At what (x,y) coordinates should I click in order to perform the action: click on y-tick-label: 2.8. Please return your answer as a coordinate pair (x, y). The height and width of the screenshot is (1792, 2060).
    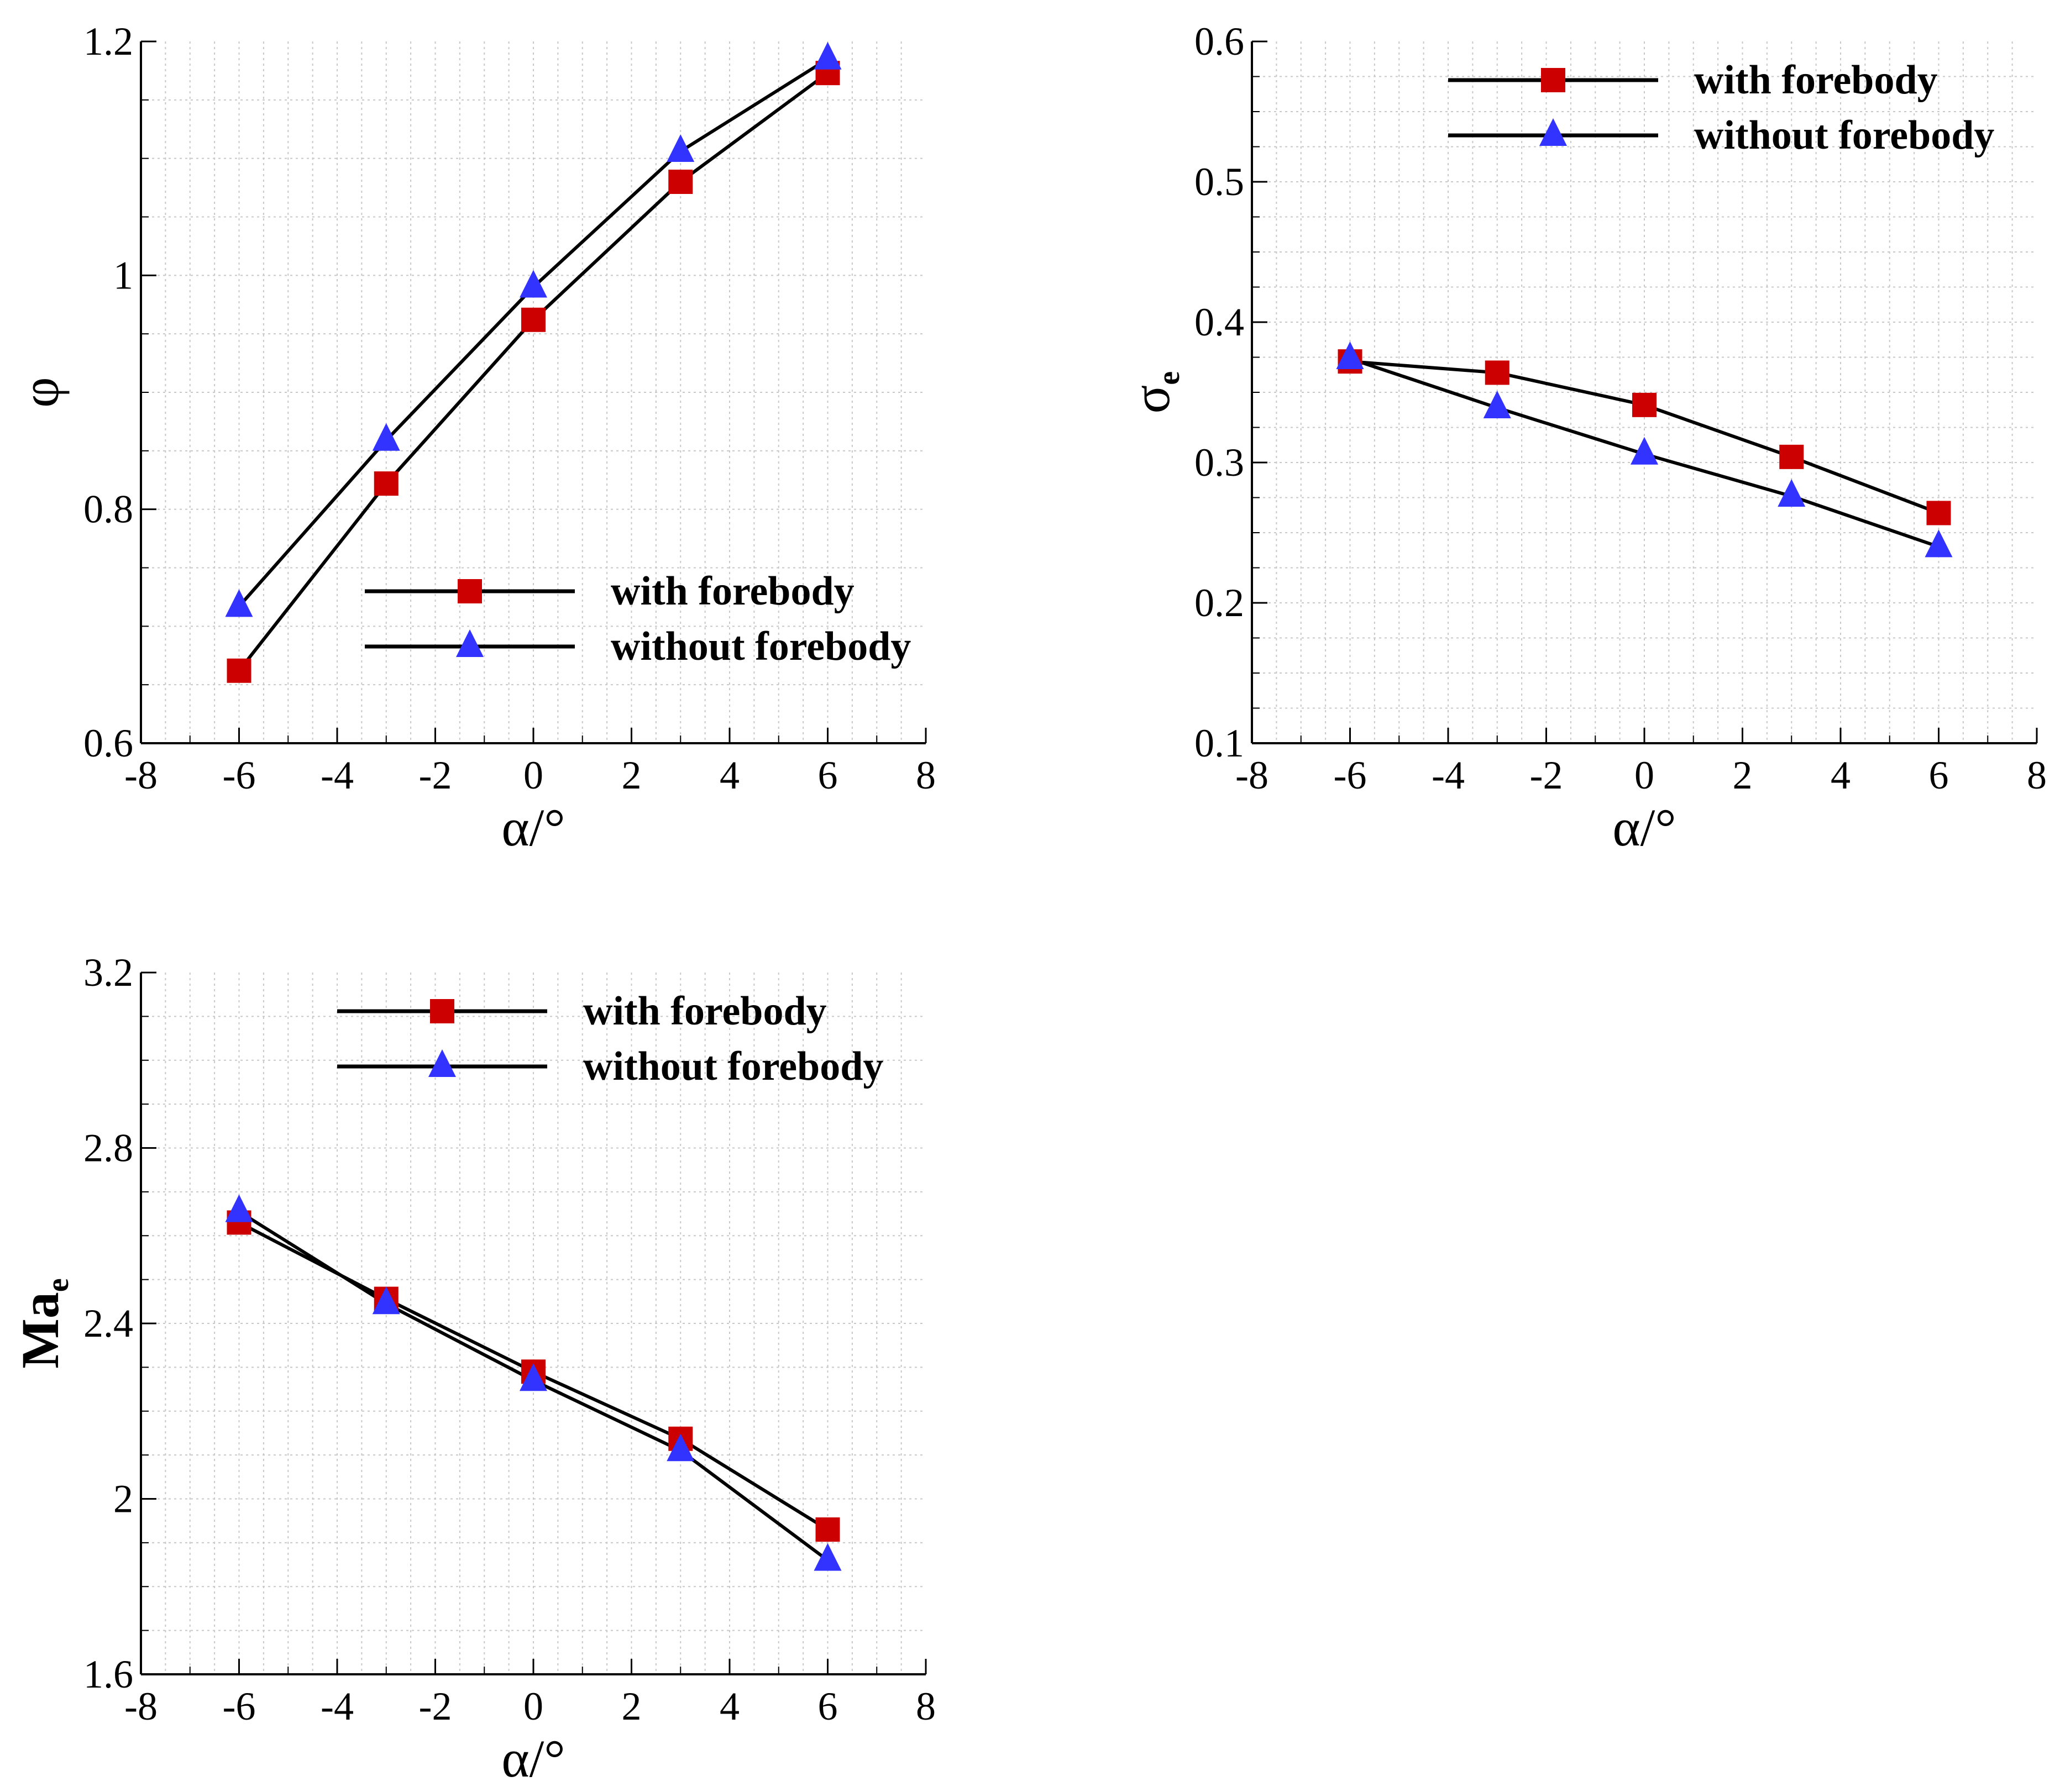
    Looking at the image, I should click on (108, 1148).